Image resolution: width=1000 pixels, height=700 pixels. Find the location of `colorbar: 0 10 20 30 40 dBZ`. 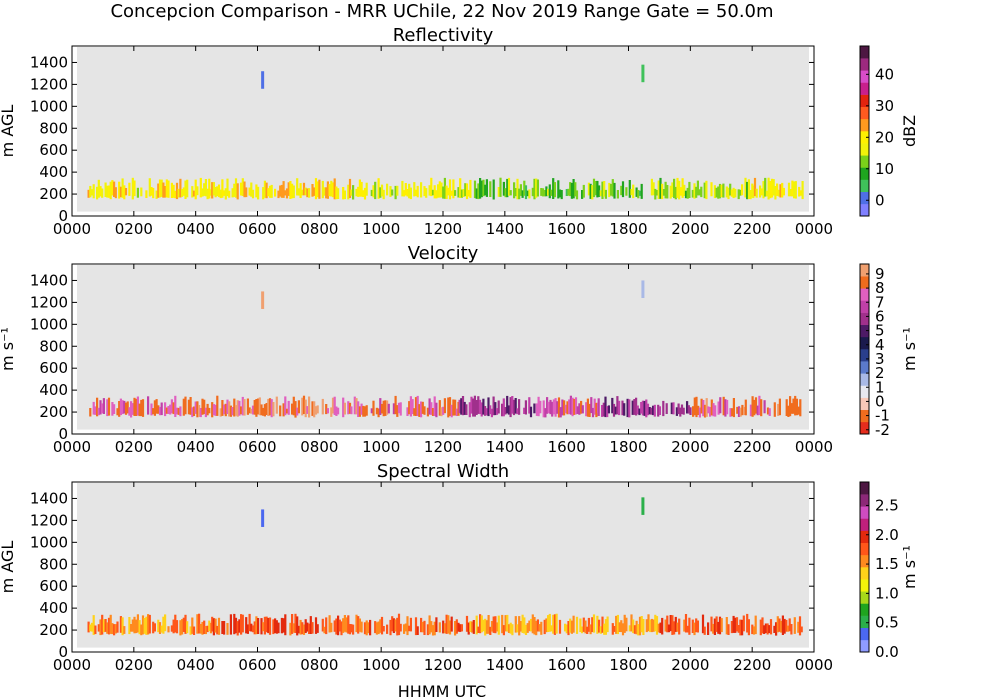

colorbar: 0 10 20 30 40 dBZ is located at coordinates (889, 131).